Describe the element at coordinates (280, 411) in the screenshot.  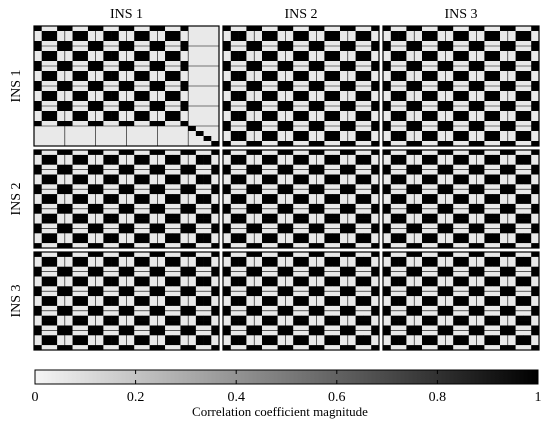
I see `colorbar-label: Correlation coefficient magnitude` at that location.